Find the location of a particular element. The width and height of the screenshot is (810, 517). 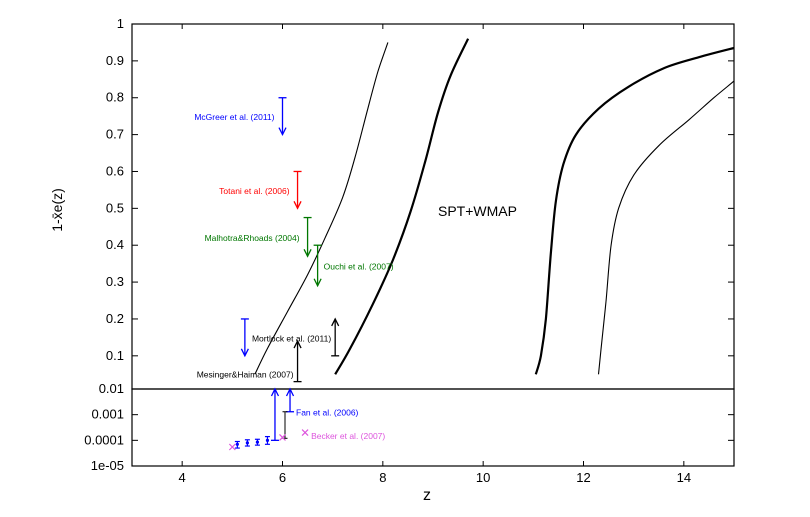

y-tick-label-upper: 0.6 is located at coordinates (115, 170).